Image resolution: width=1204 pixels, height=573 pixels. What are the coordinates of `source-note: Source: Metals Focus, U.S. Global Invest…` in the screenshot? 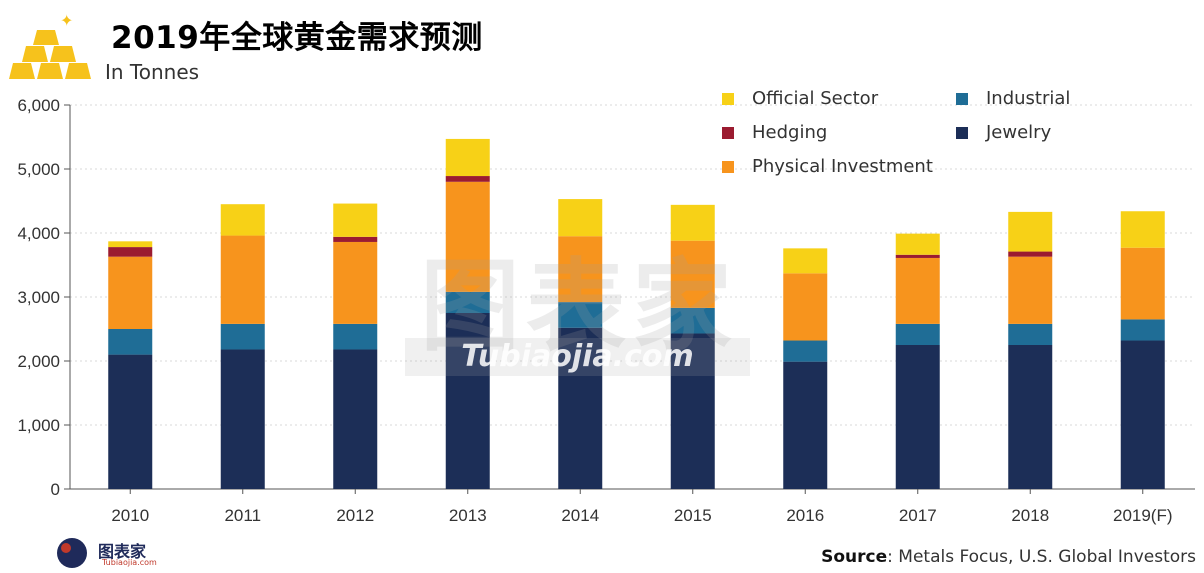 It's located at (1008, 557).